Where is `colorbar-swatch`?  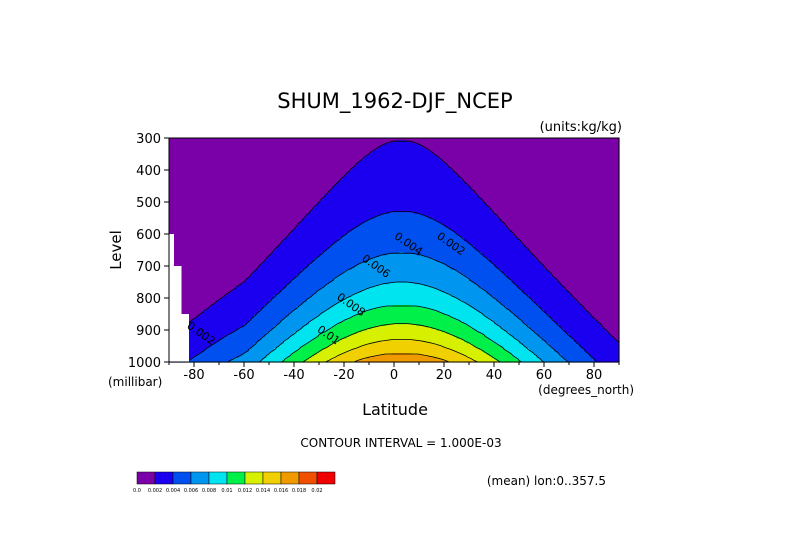 colorbar-swatch is located at coordinates (272, 478).